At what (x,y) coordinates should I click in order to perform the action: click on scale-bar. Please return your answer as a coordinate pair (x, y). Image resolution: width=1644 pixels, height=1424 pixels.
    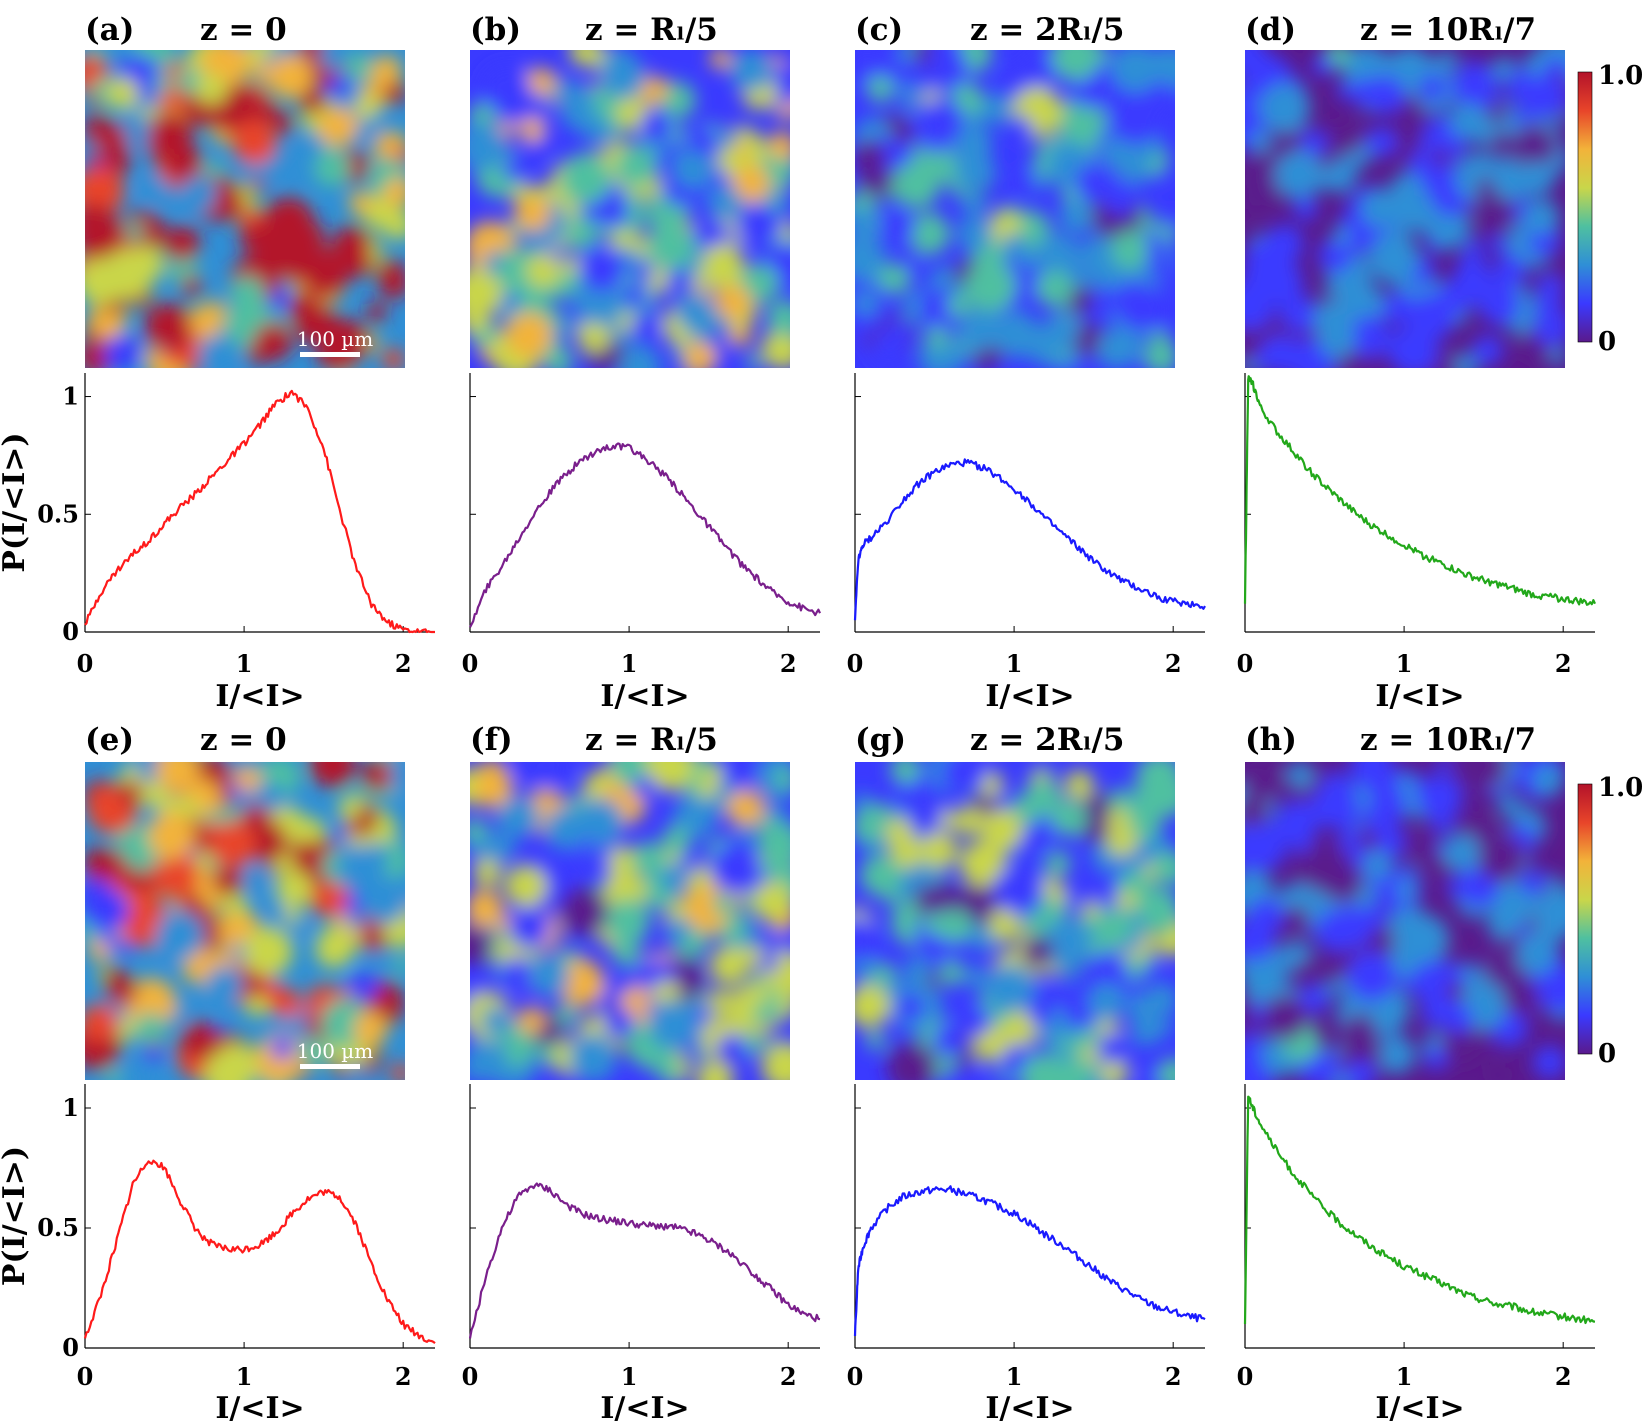
    Looking at the image, I should click on (330, 354).